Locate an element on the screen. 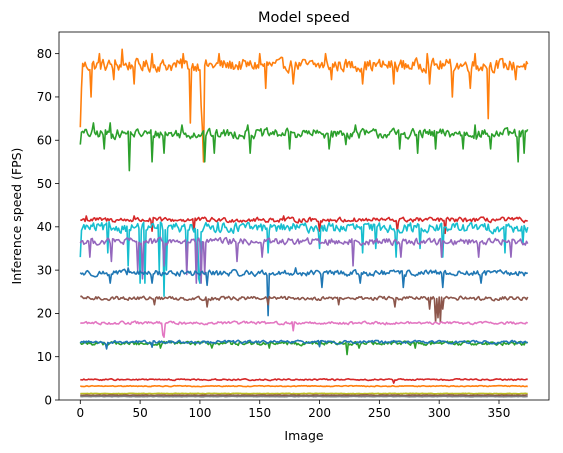  y-tick-label: 40 is located at coordinates (44, 227).